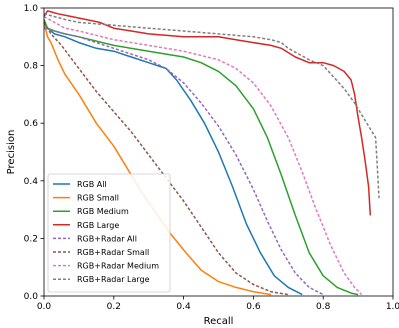  What do you see at coordinates (218, 304) in the screenshot?
I see `x-axis-ticks: 0.0 0.2 0.4 0.6 0.8 1.0` at bounding box center [218, 304].